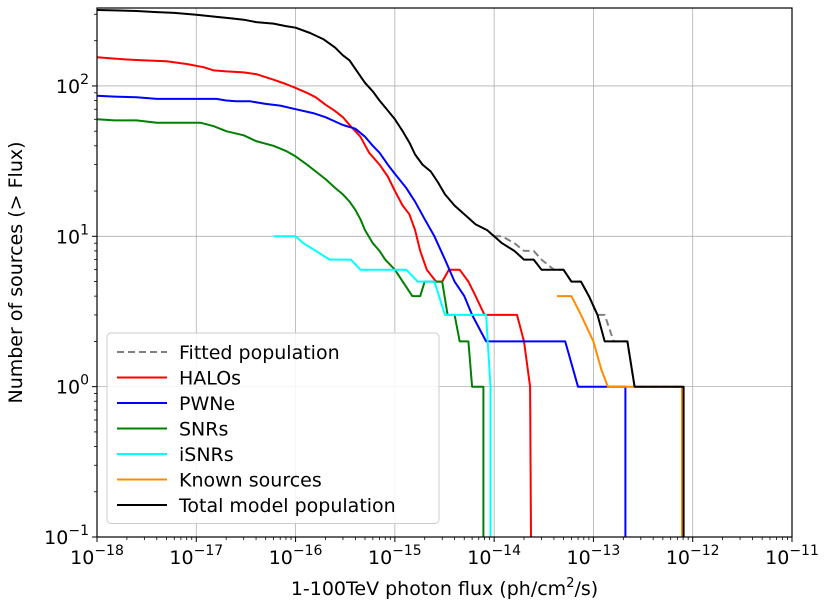  Describe the element at coordinates (203, 430) in the screenshot. I see `legend-label-snrs: SNRs` at that location.